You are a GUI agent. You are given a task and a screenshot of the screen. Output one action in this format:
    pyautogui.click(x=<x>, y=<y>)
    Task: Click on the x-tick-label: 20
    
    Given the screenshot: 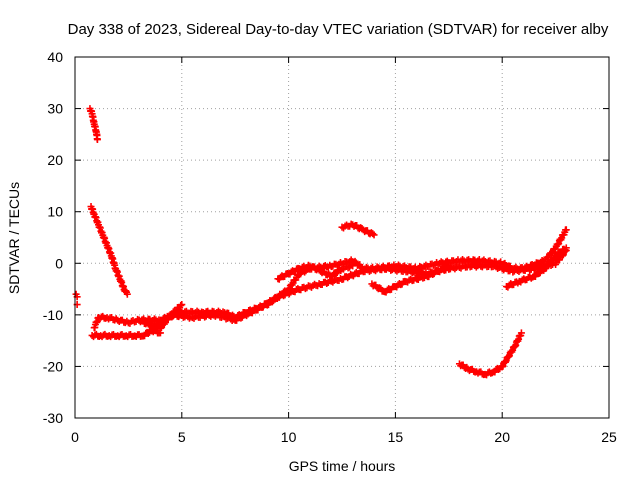 What is the action you would take?
    pyautogui.click(x=502, y=437)
    